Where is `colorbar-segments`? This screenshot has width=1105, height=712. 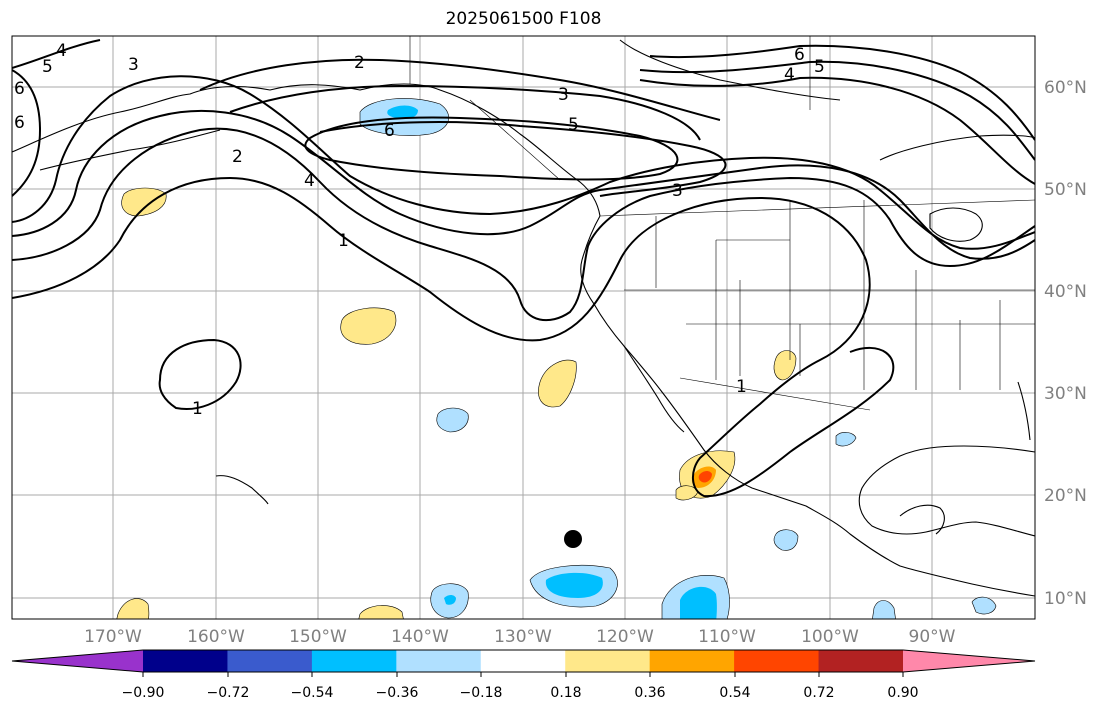
colorbar-segments is located at coordinates (523, 661).